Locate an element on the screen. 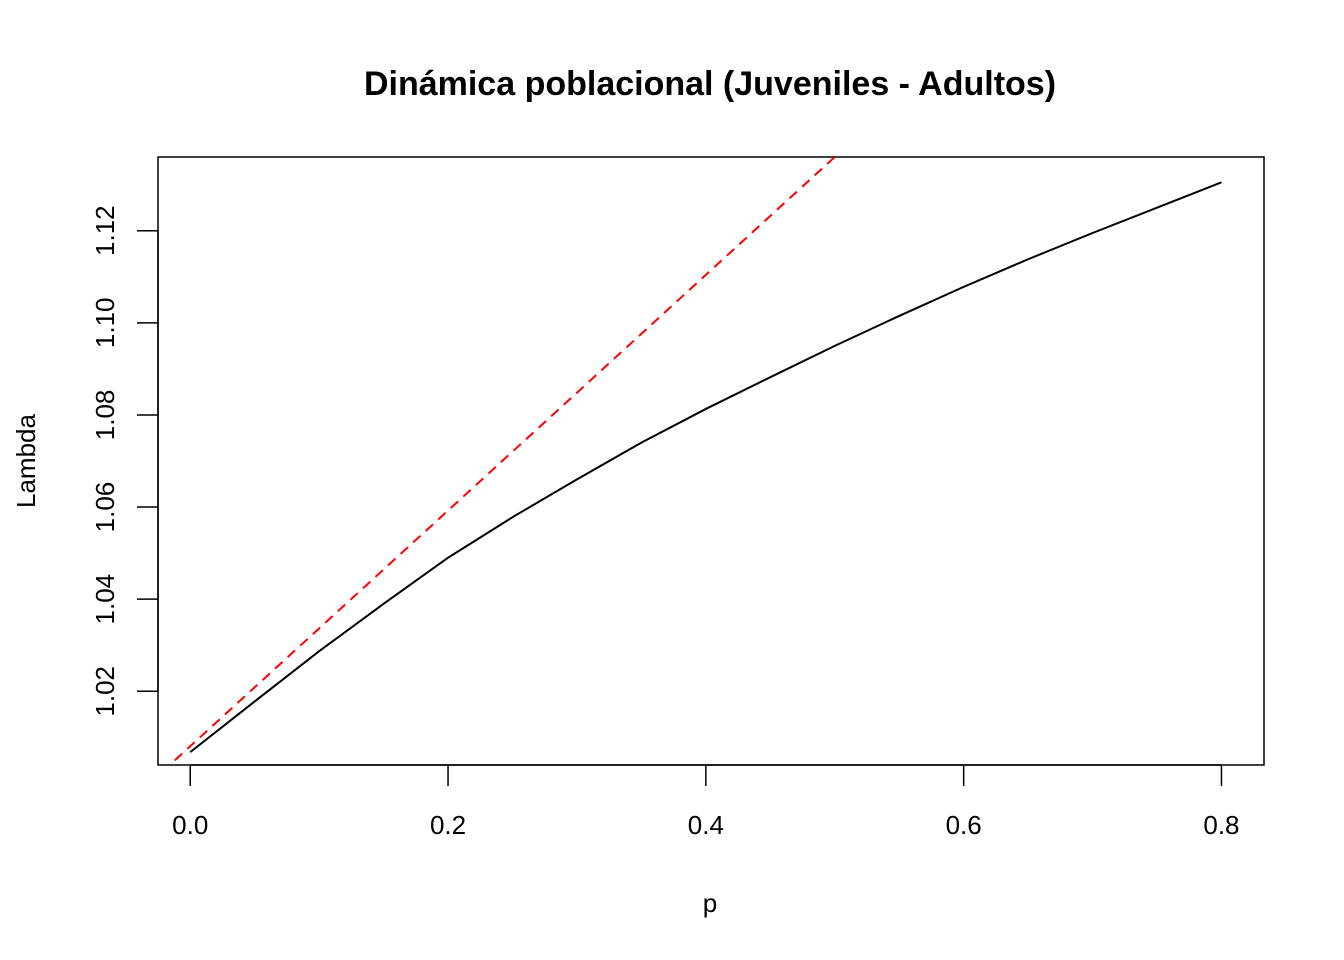  x-axis: 0.0 0.2 0.4 0.6 0.8 is located at coordinates (706, 802).